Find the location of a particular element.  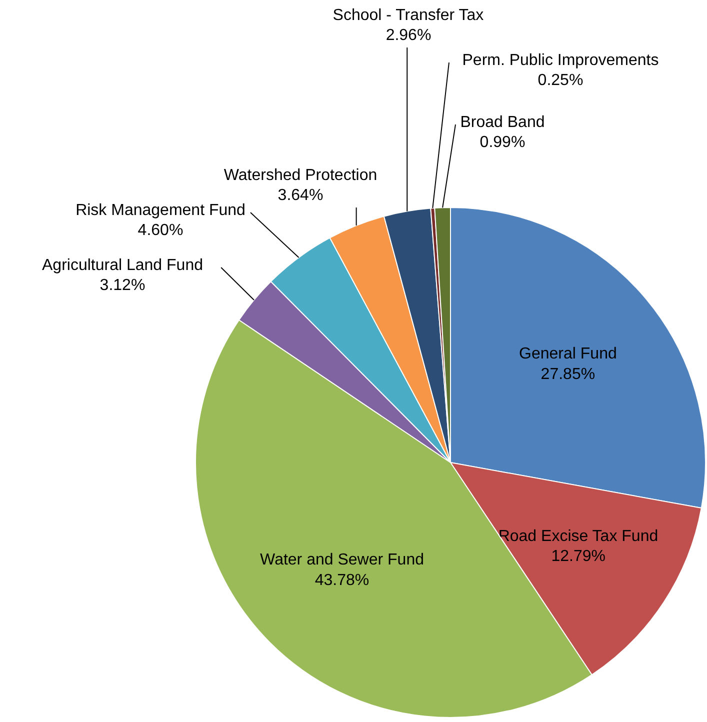

data-label: 12.79% is located at coordinates (578, 557).